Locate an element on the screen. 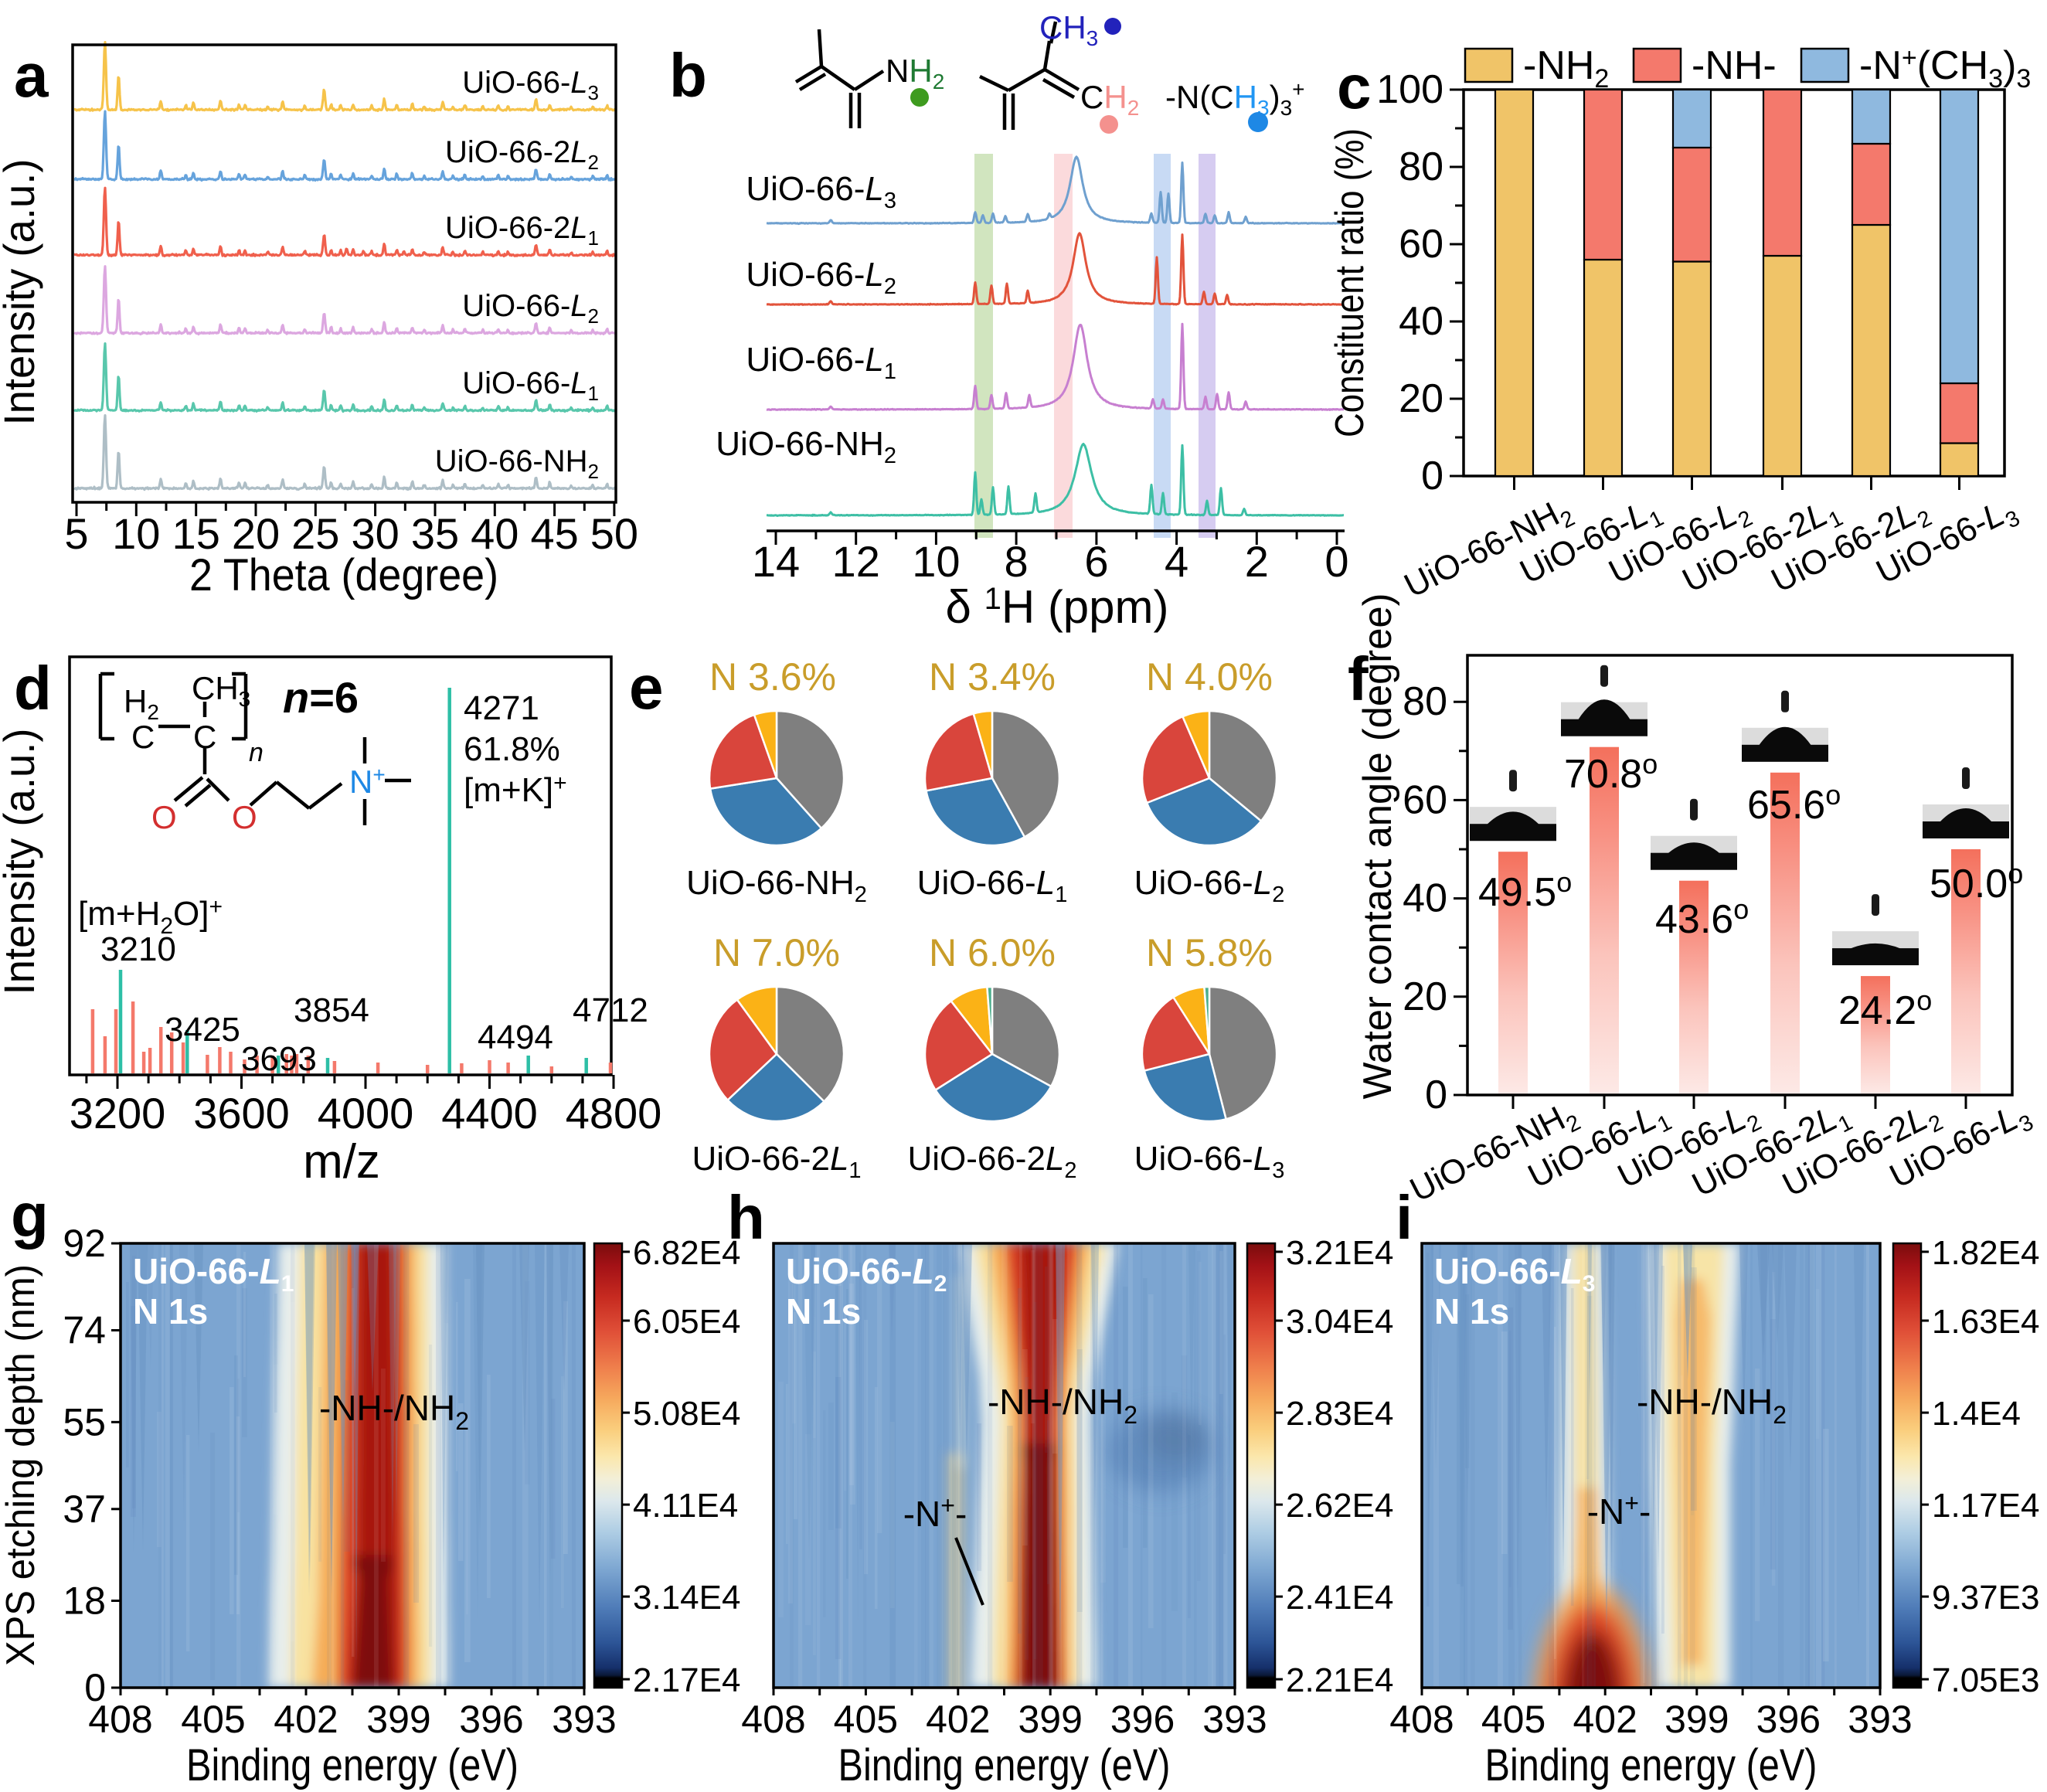 Image resolution: width=2047 pixels, height=1792 pixels. svg-text: N 3.4% is located at coordinates (992, 677).